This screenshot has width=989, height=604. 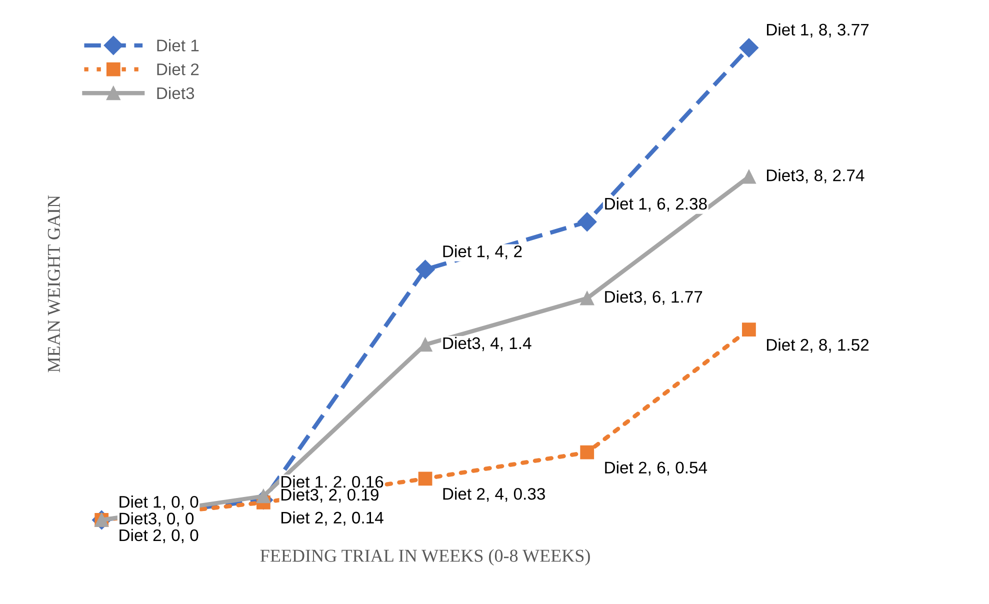 I want to click on data-label: Diet 1, 6, 2.38, so click(x=656, y=204).